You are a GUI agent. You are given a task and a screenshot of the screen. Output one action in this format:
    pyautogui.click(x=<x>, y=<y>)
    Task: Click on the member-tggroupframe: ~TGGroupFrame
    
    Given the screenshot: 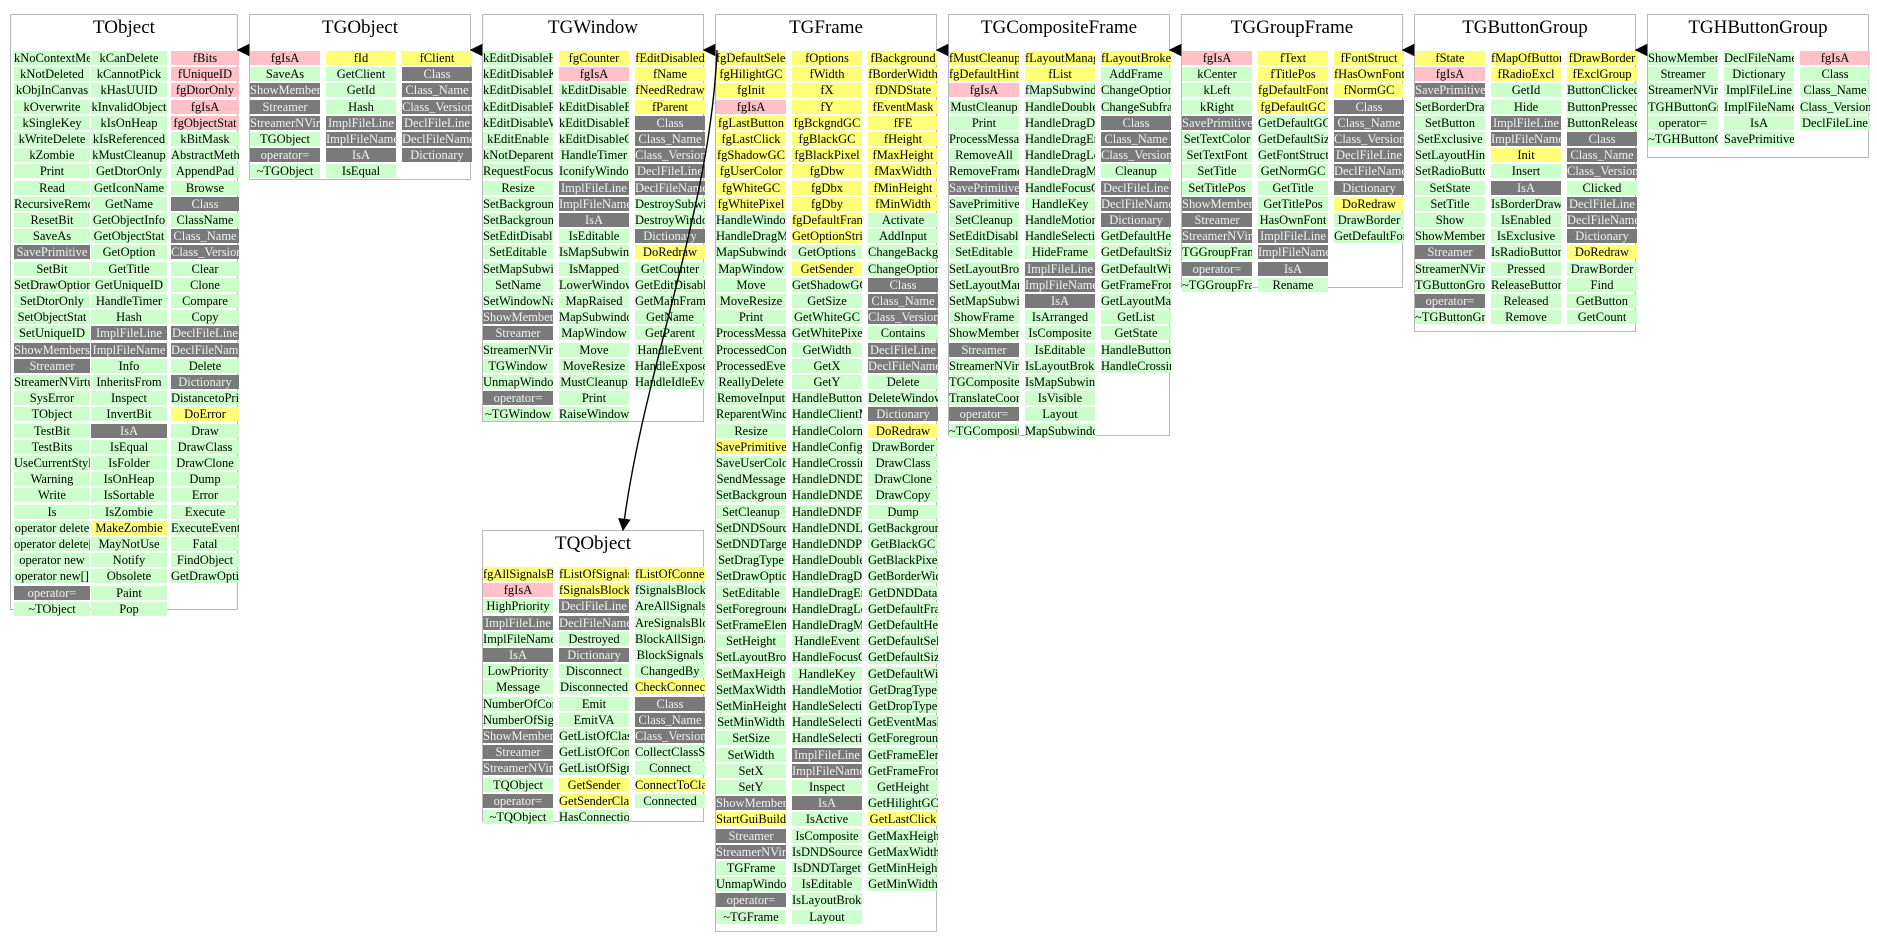 What is the action you would take?
    pyautogui.click(x=1217, y=284)
    